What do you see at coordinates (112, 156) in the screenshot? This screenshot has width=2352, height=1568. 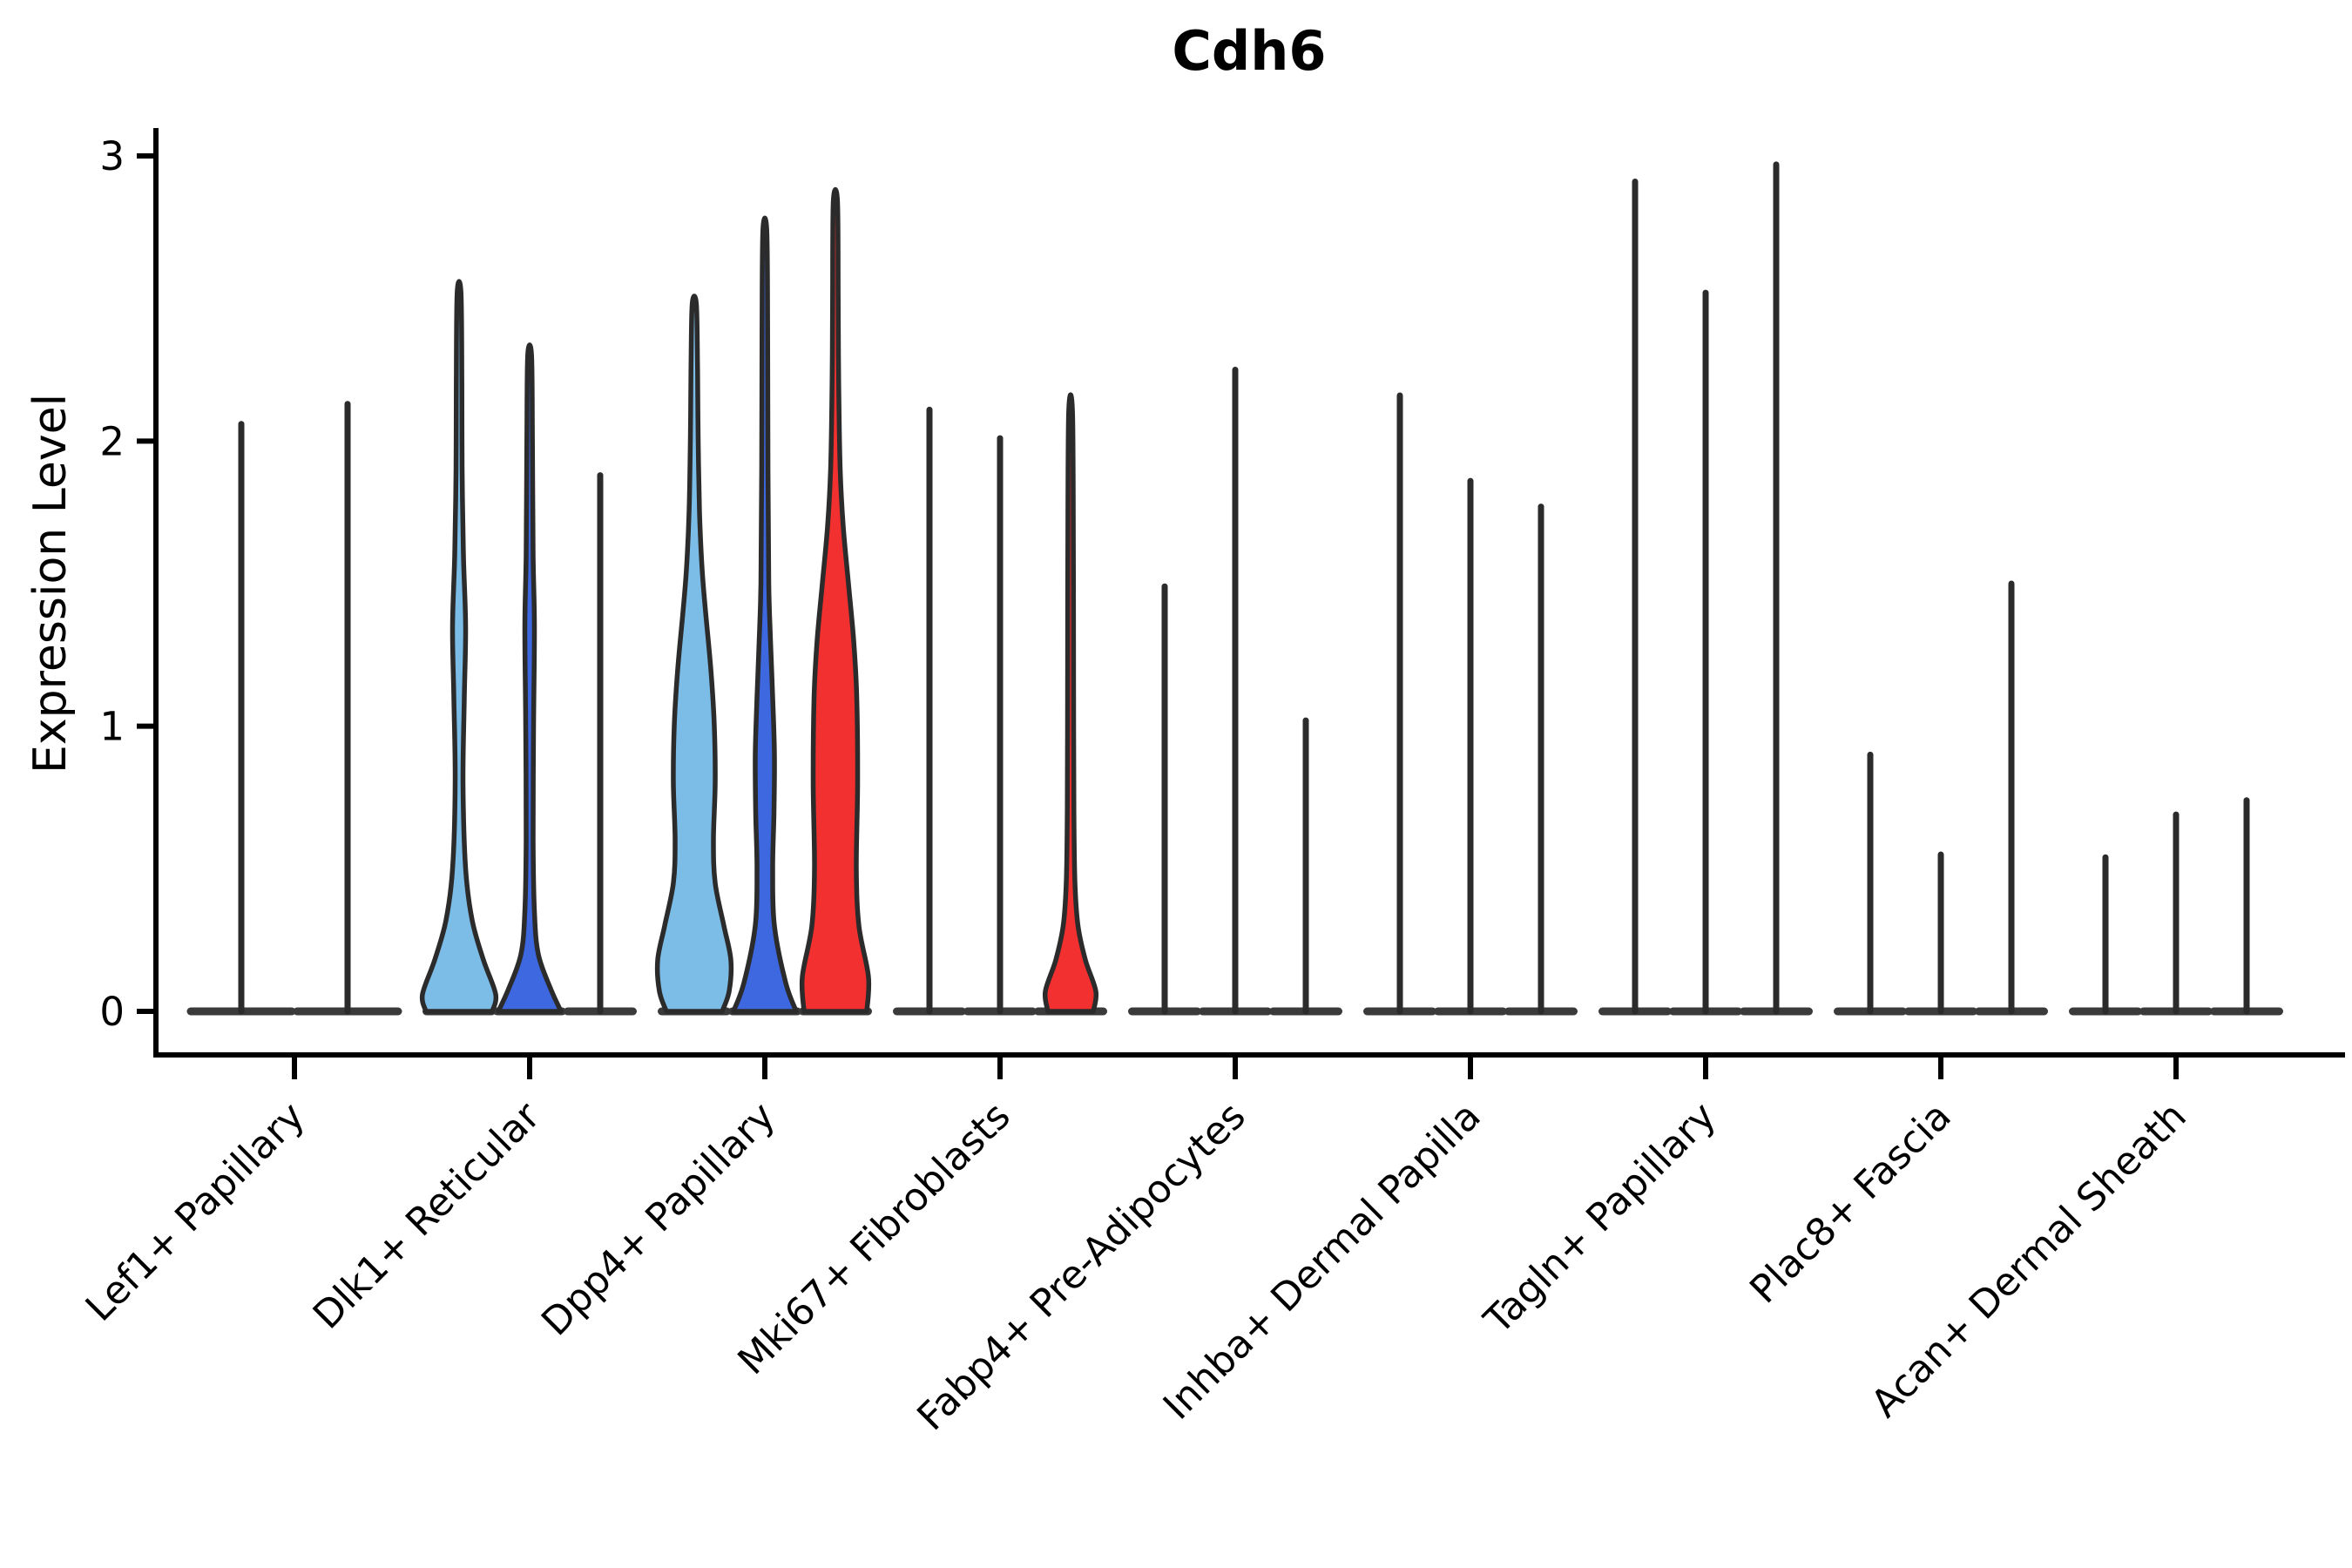 I see `y-tick-label: 3` at bounding box center [112, 156].